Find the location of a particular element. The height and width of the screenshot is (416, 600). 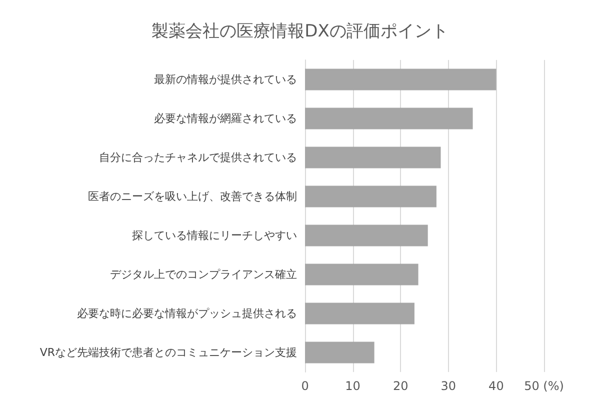

y-tick-label: 医者のニーズを吸い上げ、改善できる体制 is located at coordinates (192, 196).